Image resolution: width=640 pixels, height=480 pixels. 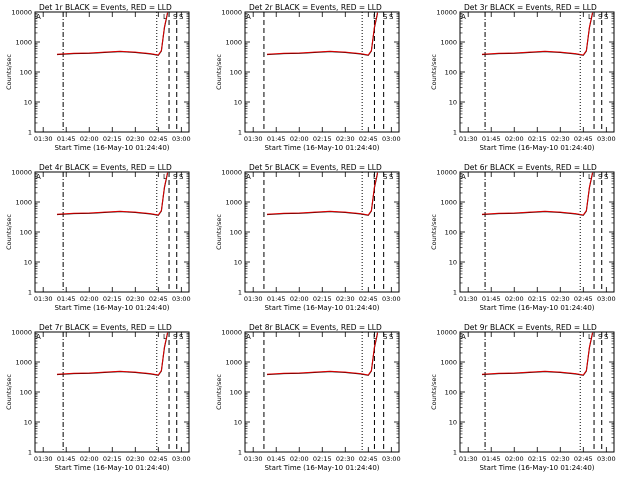 I want to click on panel-title: Det 4r BLACK = Events, RED = LLD, so click(x=105, y=167).